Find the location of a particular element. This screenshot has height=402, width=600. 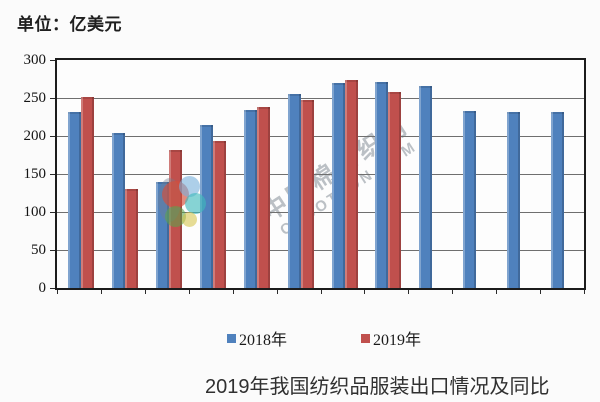

bar-2019年-4 is located at coordinates (219, 214).